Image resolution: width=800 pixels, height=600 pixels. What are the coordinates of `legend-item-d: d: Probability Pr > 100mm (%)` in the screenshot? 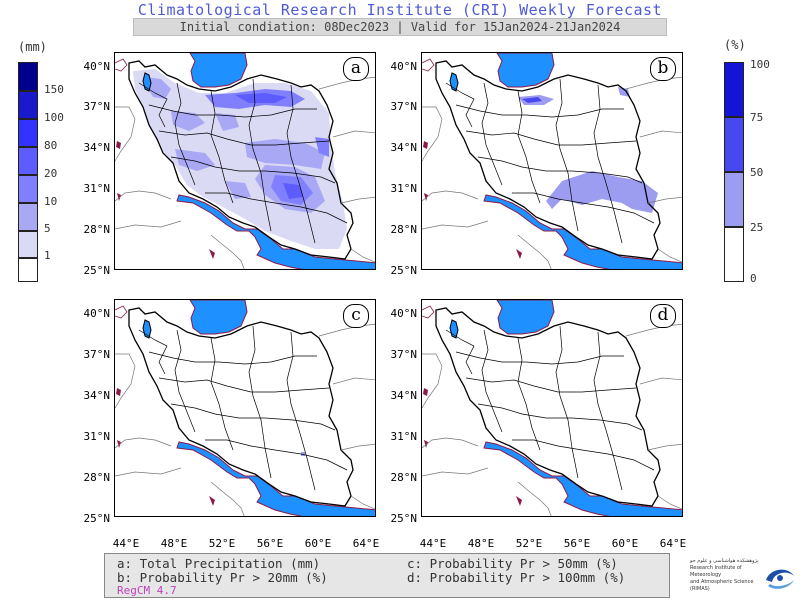 It's located at (516, 577).